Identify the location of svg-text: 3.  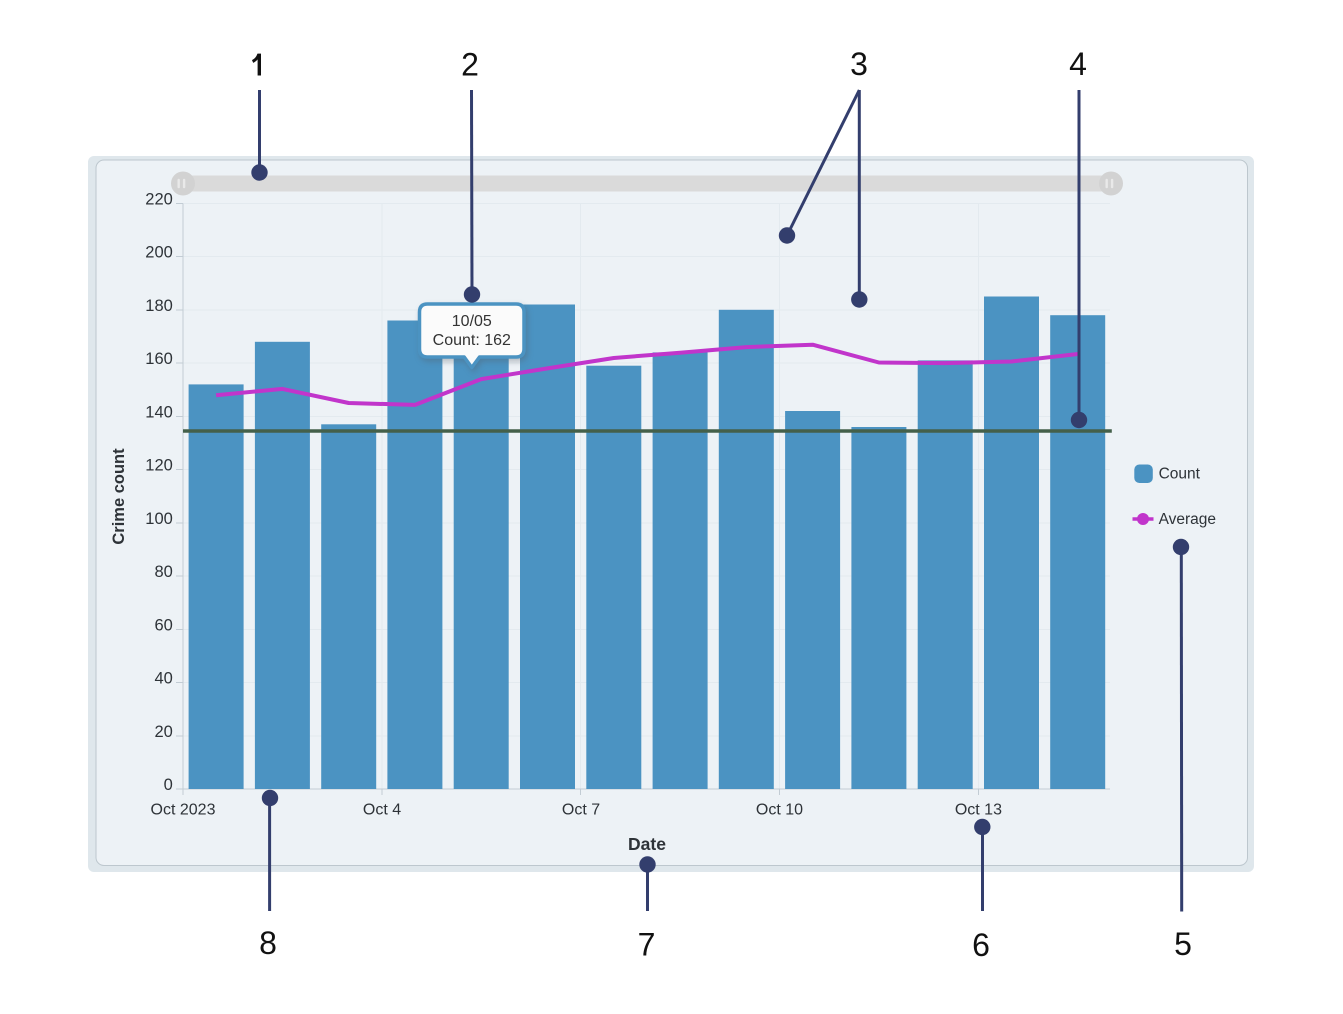
(859, 64).